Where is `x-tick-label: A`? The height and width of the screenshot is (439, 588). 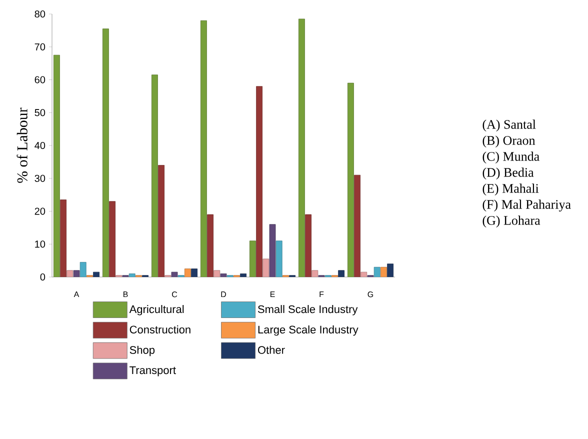 x-tick-label: A is located at coordinates (77, 295).